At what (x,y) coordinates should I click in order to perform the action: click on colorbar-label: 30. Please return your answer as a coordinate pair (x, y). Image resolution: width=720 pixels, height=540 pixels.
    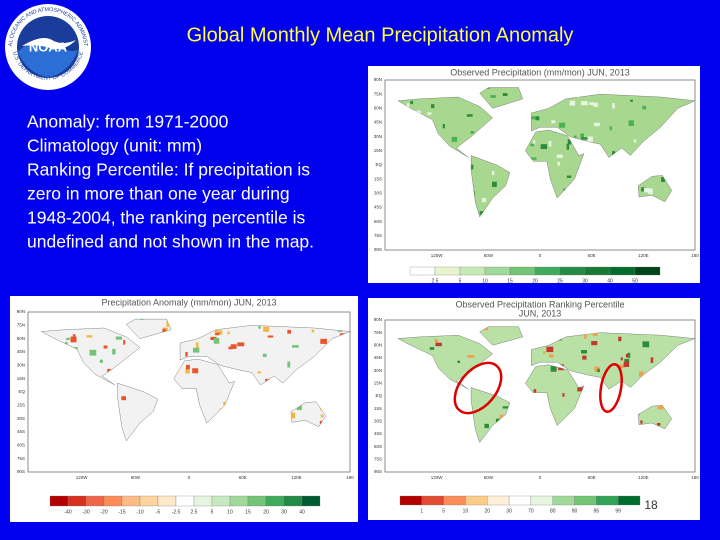
    Looking at the image, I should click on (585, 281).